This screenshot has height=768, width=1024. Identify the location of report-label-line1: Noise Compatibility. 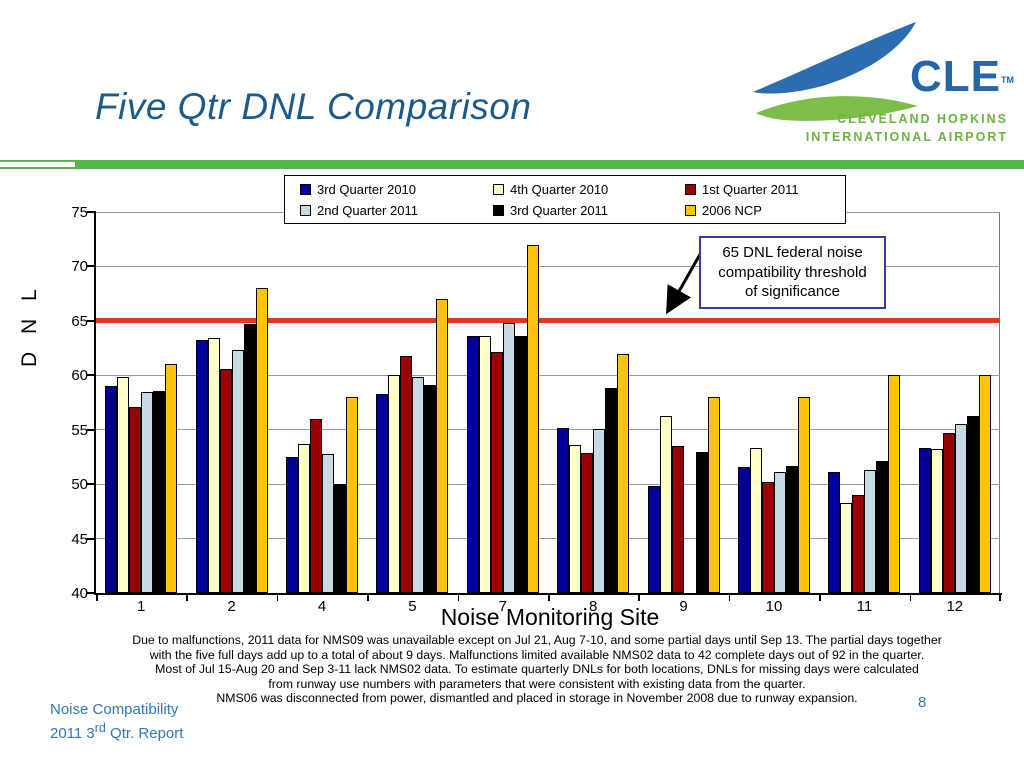
(114, 709).